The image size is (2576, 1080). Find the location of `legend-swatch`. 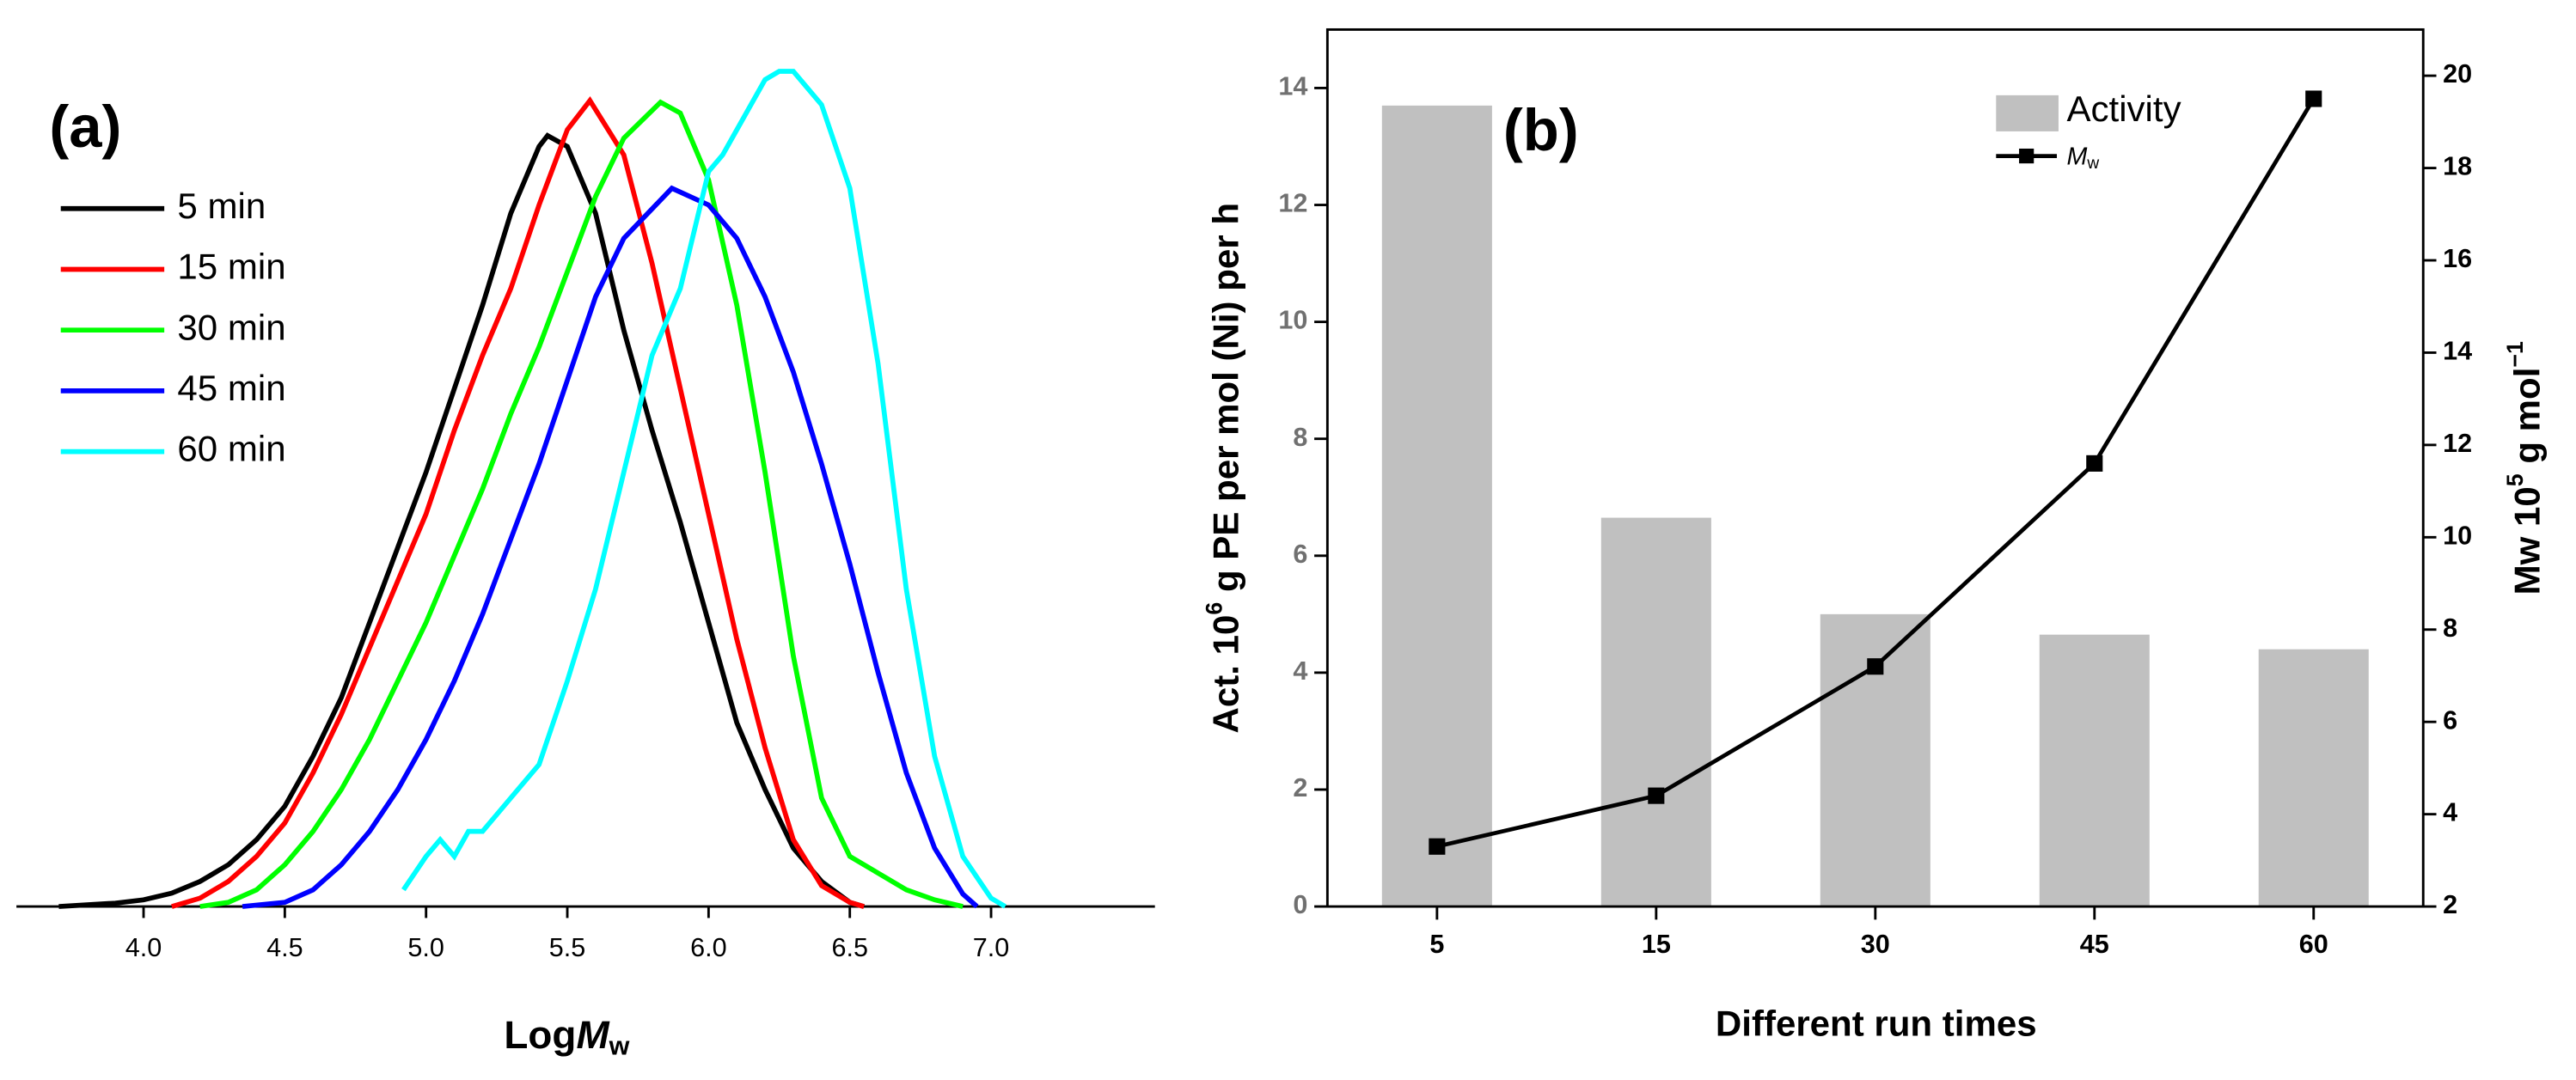

legend-swatch is located at coordinates (2027, 113).